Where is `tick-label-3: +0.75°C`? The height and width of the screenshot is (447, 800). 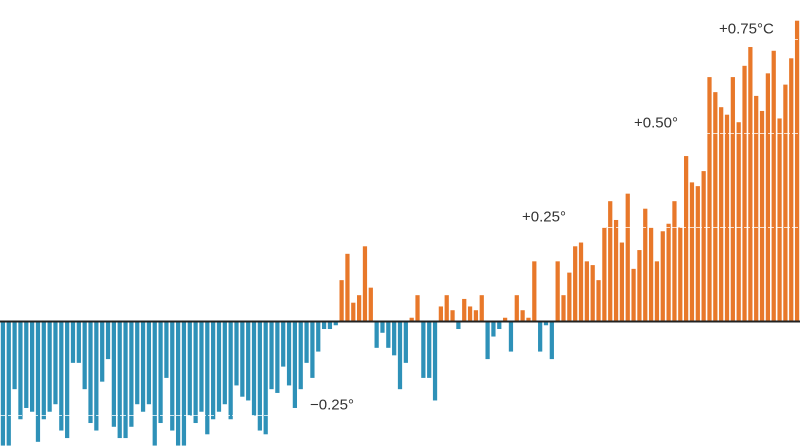
tick-label-3: +0.75°C is located at coordinates (746, 29).